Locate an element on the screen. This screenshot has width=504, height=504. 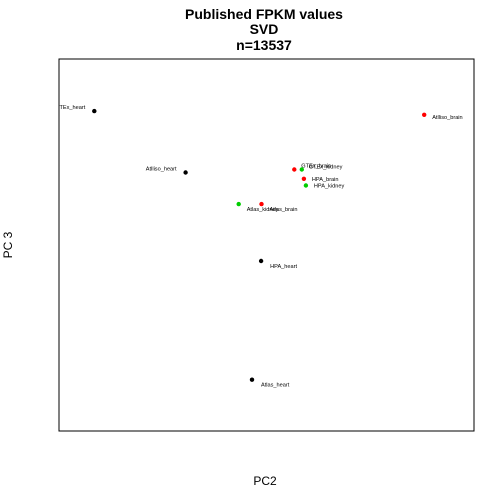
data-point-label: Atlliso_brain is located at coordinates (447, 118).